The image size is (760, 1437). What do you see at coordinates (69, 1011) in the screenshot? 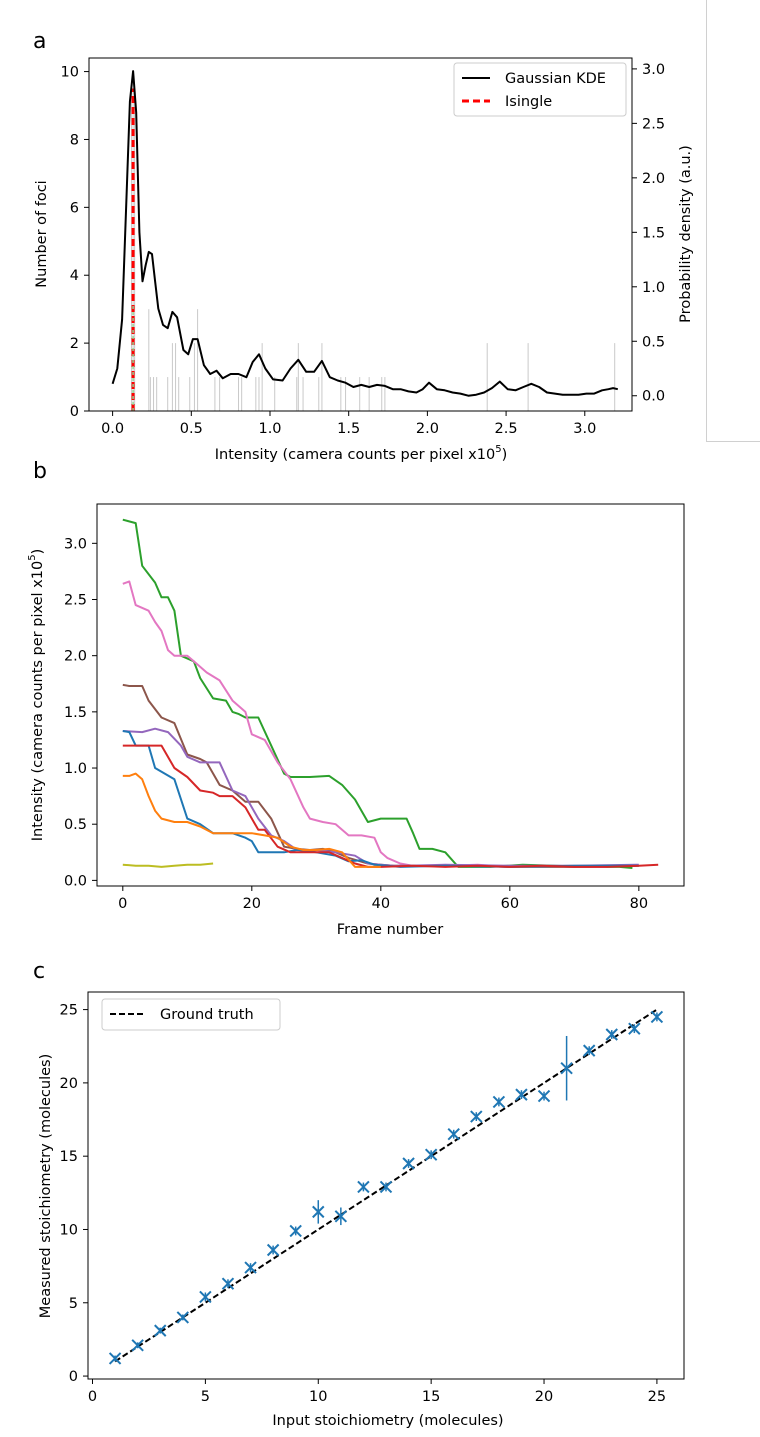
I see `y-tick-label: 25` at bounding box center [69, 1011].